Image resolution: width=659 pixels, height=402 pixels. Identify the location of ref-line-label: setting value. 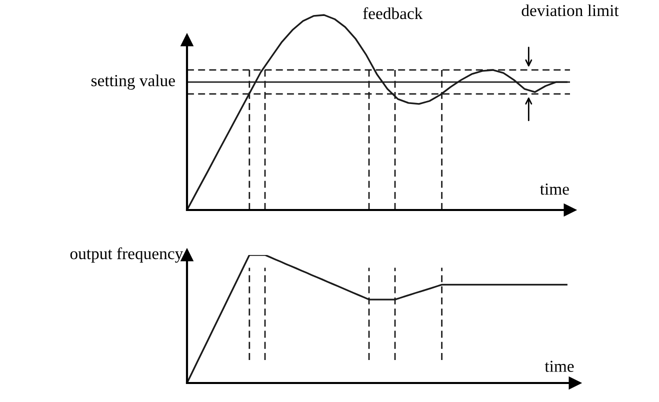
(133, 82).